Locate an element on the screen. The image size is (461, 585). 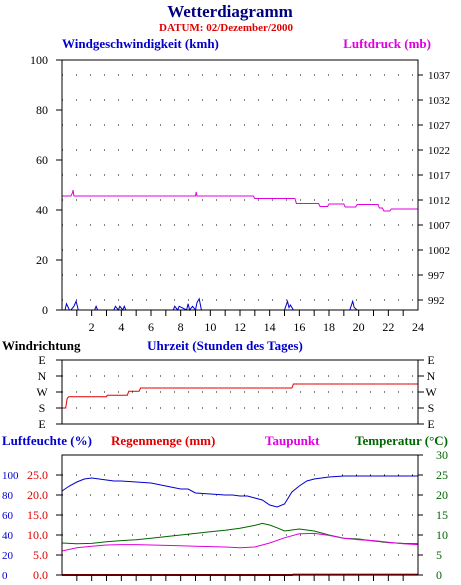
wind-direction-title: Windrichtung is located at coordinates (41, 345).